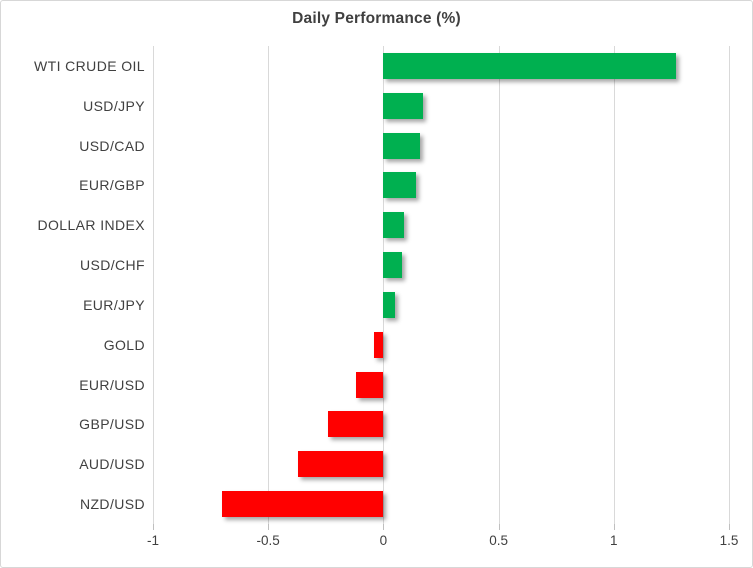 Image resolution: width=753 pixels, height=568 pixels. I want to click on x-axis-tick-label: -1, so click(153, 540).